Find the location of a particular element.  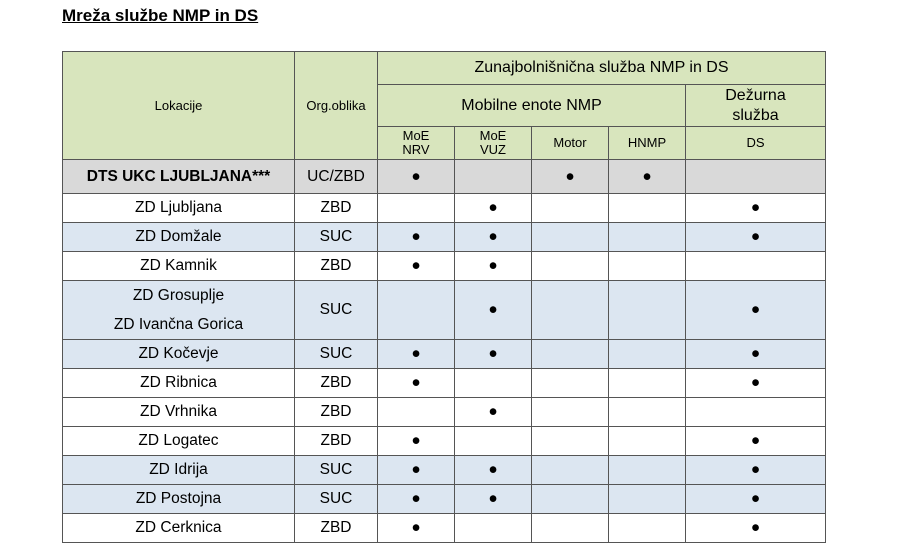

table-row: ZD Cerknica ZBD ● ● is located at coordinates (444, 528).